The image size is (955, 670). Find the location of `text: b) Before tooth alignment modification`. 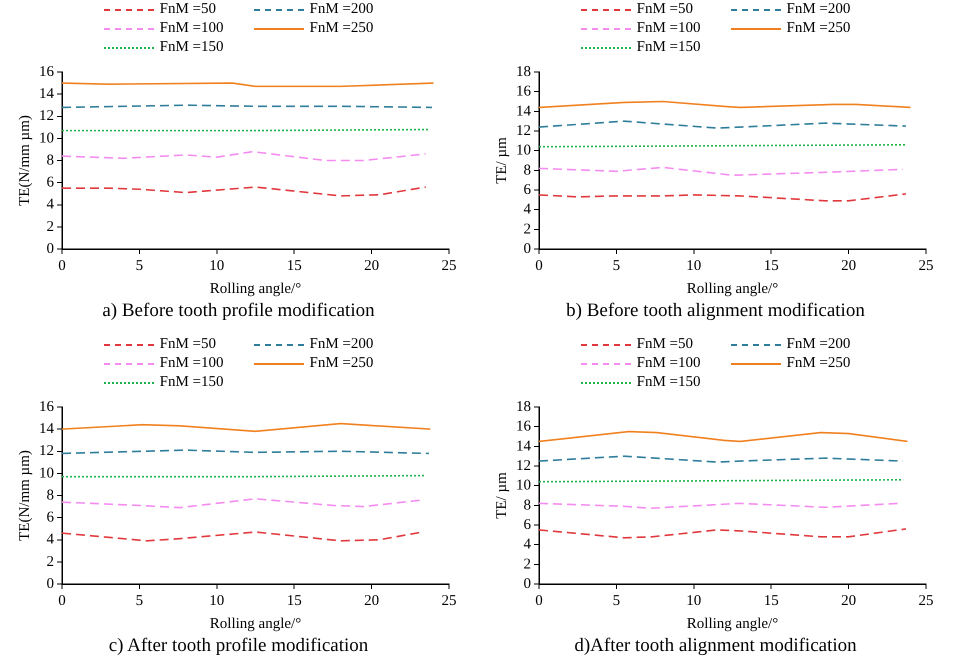

text: b) Before tooth alignment modification is located at coordinates (715, 311).